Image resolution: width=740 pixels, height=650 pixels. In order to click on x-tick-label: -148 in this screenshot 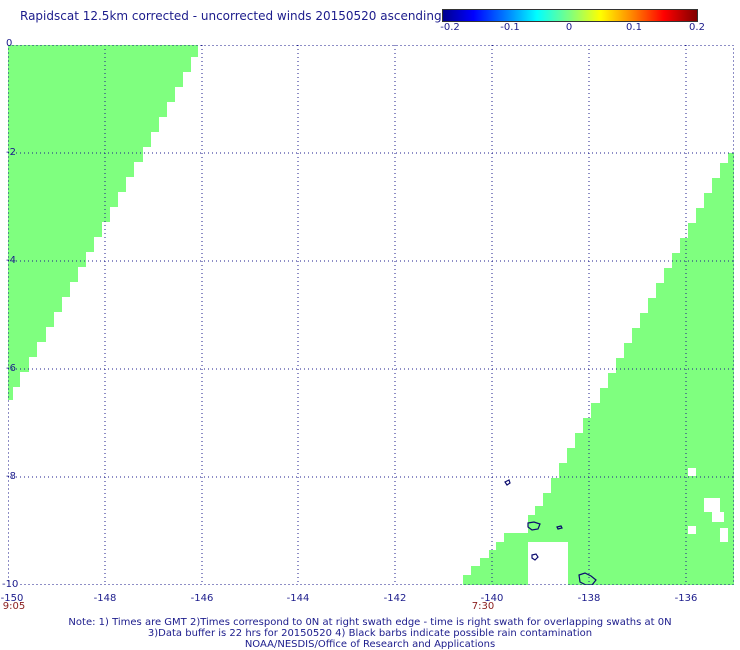, I will do `click(105, 598)`.